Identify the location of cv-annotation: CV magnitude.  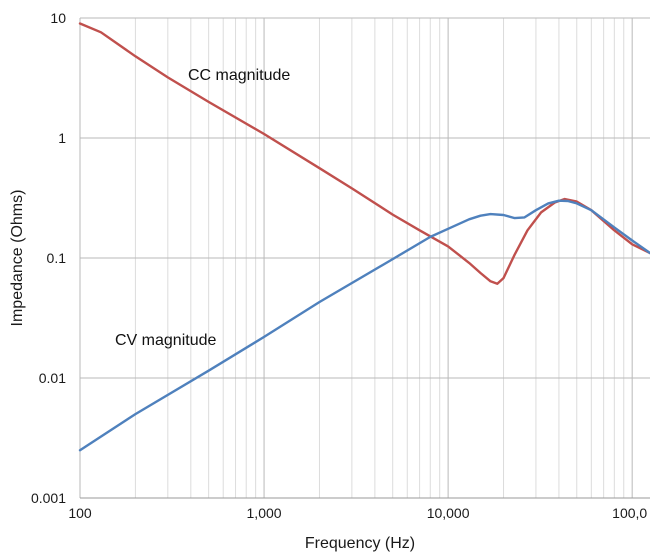
(165, 340).